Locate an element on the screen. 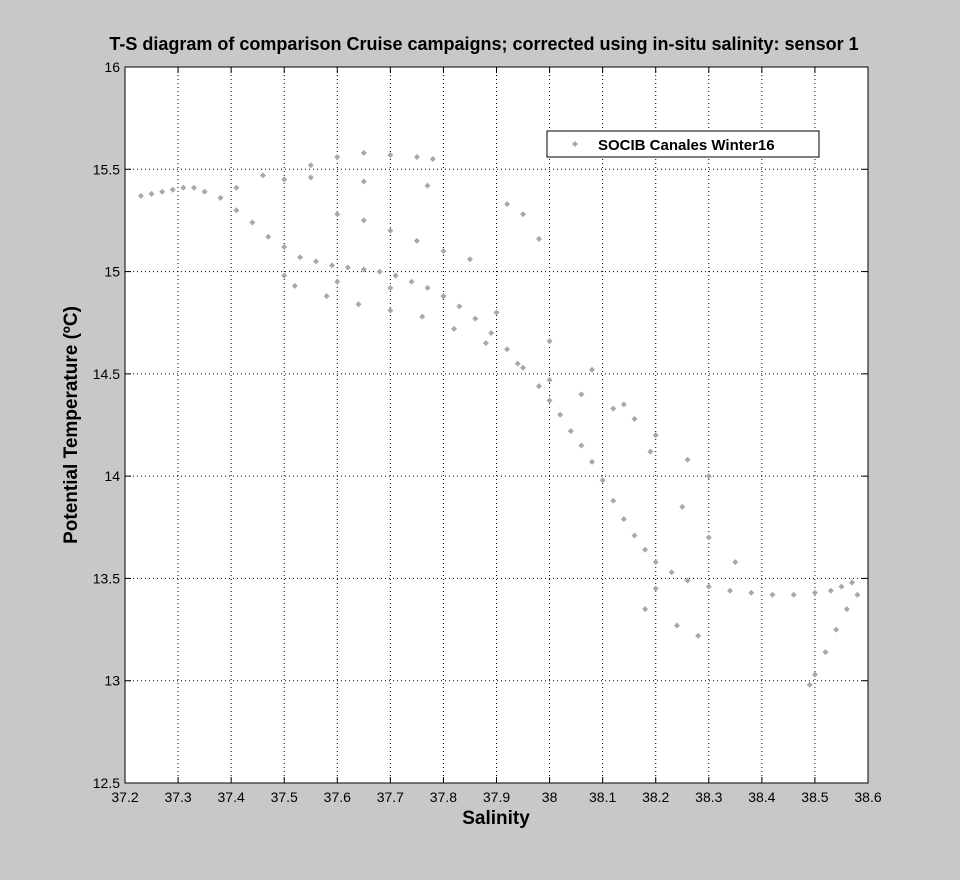 The width and height of the screenshot is (960, 880). y-axis-label: Potential Temperature (ºC) is located at coordinates (71, 425).